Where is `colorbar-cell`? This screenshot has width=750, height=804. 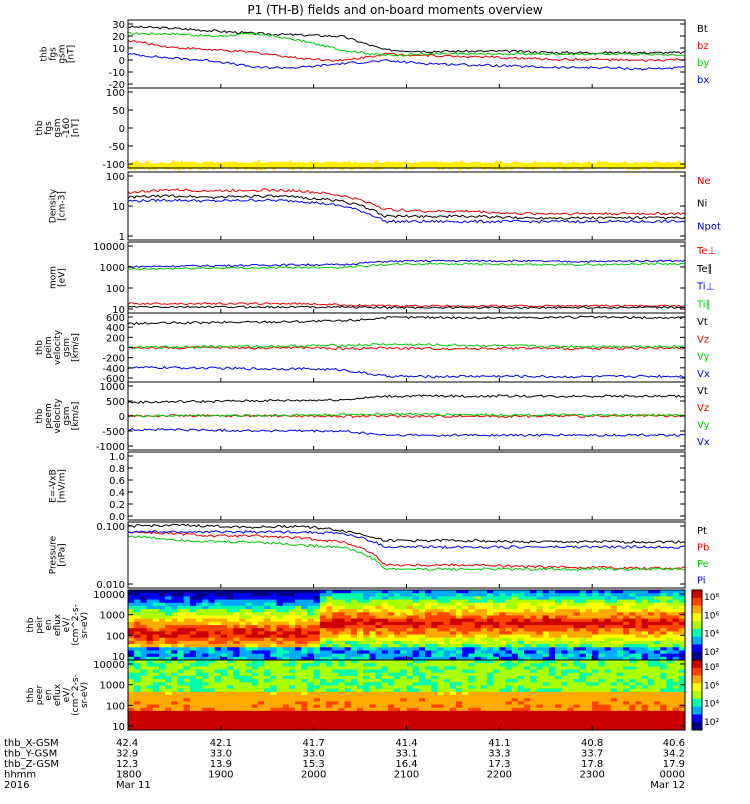
colorbar-cell is located at coordinates (697, 726).